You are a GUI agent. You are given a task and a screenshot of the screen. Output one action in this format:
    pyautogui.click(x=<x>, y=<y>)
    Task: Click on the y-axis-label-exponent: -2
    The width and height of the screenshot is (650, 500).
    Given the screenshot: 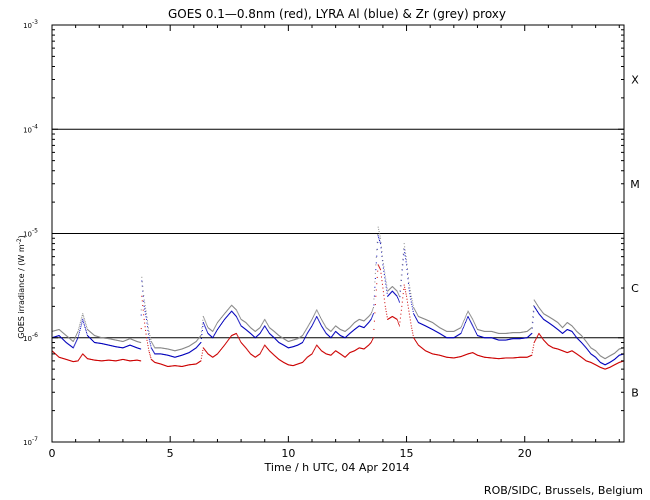 What is the action you would take?
    pyautogui.click(x=19, y=241)
    